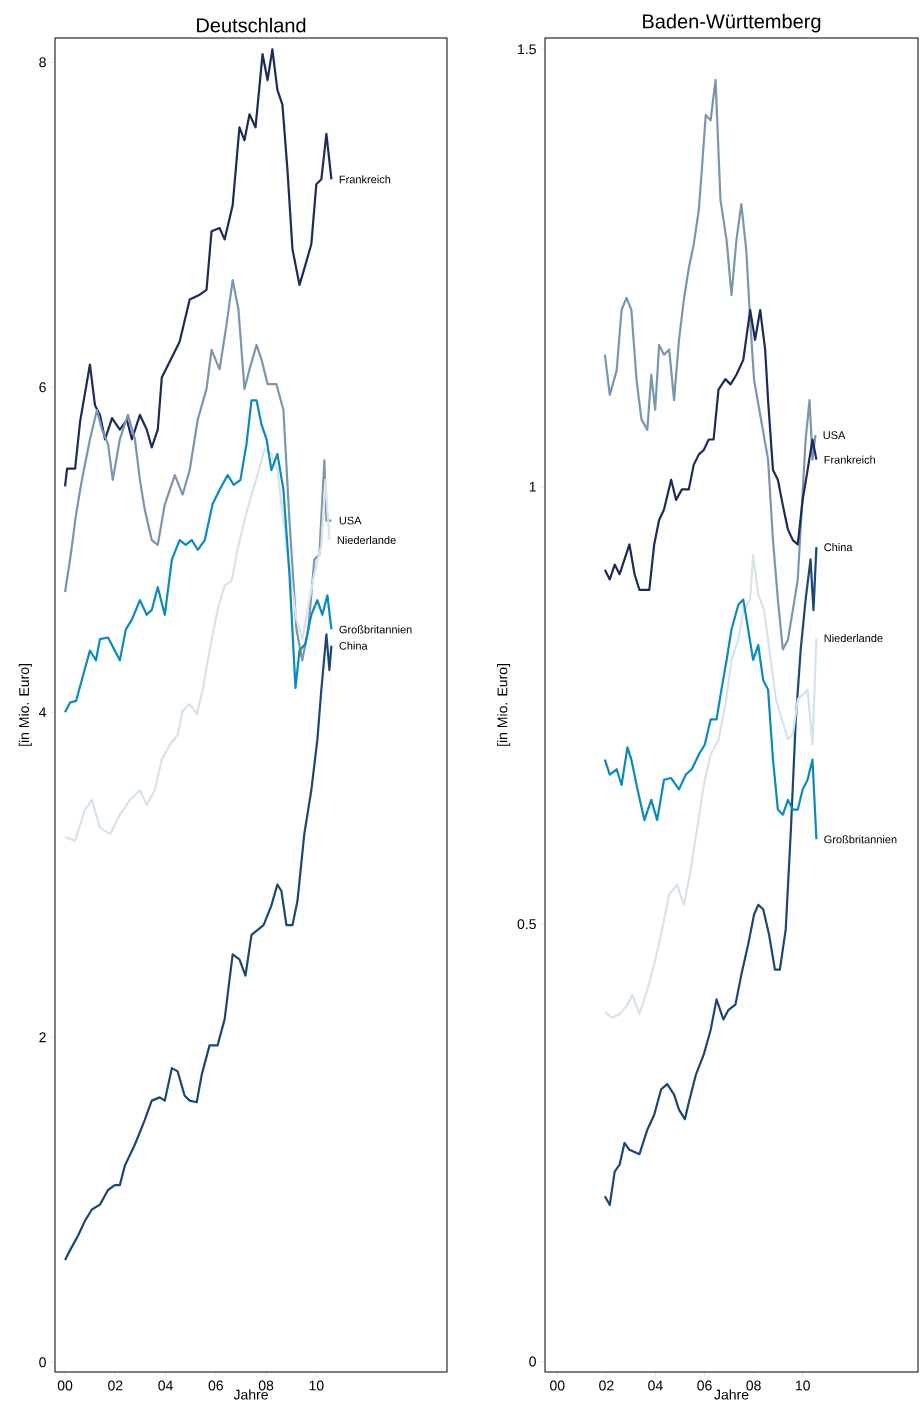 This screenshot has height=1418, width=921. What do you see at coordinates (42, 1037) in the screenshot?
I see `y-tick-label: 2` at bounding box center [42, 1037].